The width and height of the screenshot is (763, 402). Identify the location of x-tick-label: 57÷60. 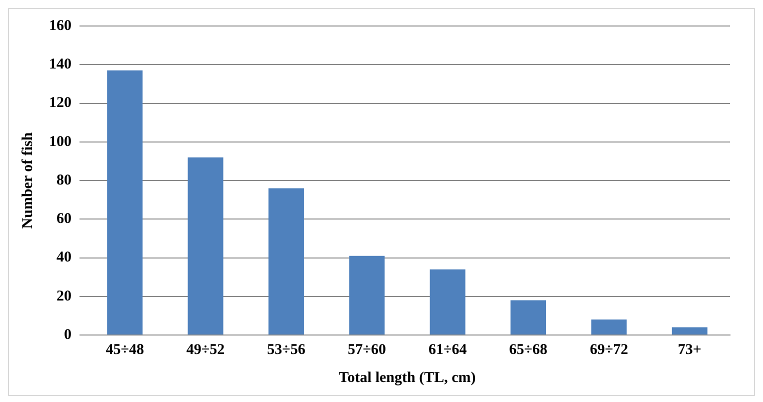
(367, 350).